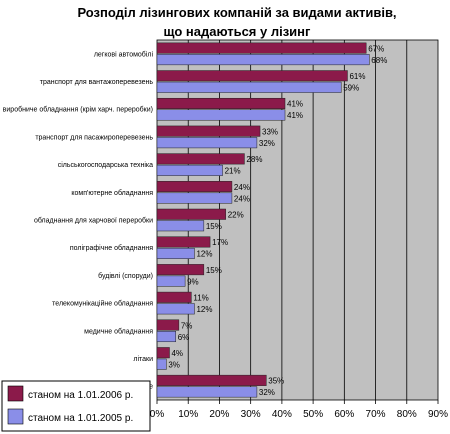  Describe the element at coordinates (219, 414) in the screenshot. I see `x-tick-label: 20%` at that location.